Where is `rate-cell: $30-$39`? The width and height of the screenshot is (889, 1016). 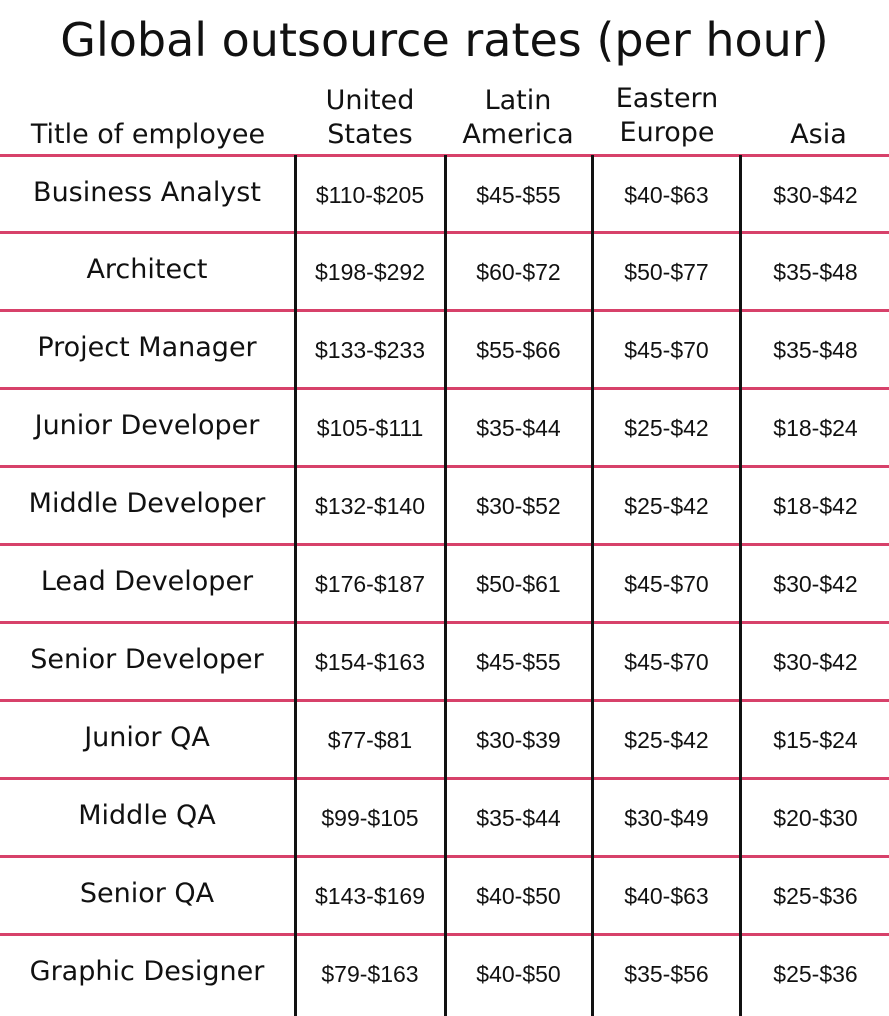 rate-cell: $30-$39 is located at coordinates (518, 740).